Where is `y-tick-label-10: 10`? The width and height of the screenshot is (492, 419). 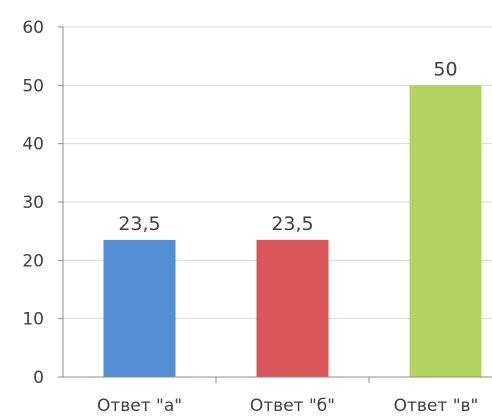
y-tick-label-10: 10 is located at coordinates (33, 320).